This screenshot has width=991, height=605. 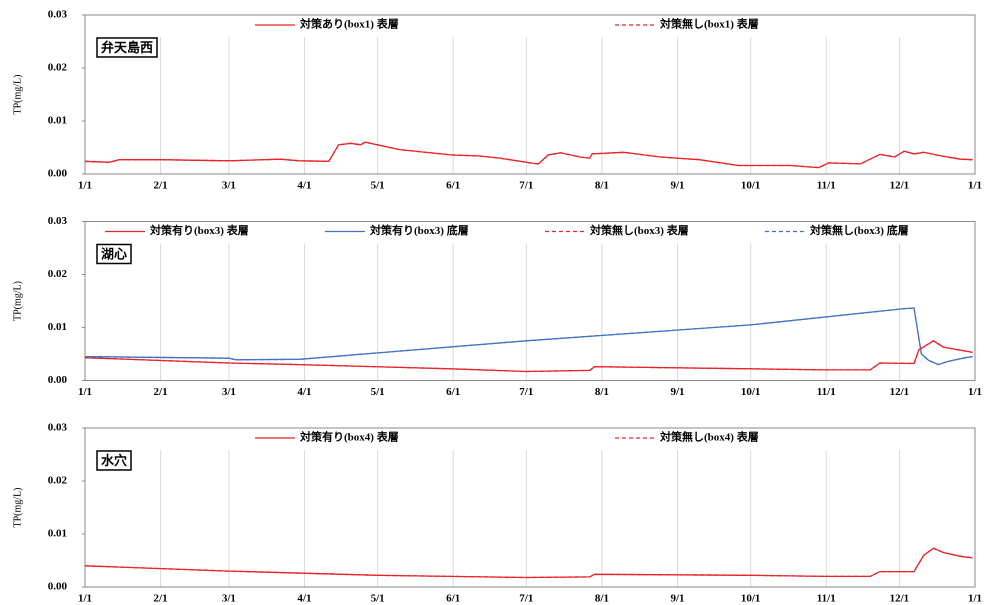 I want to click on legend-label: 対策無し(box1) 表層, so click(x=709, y=24).